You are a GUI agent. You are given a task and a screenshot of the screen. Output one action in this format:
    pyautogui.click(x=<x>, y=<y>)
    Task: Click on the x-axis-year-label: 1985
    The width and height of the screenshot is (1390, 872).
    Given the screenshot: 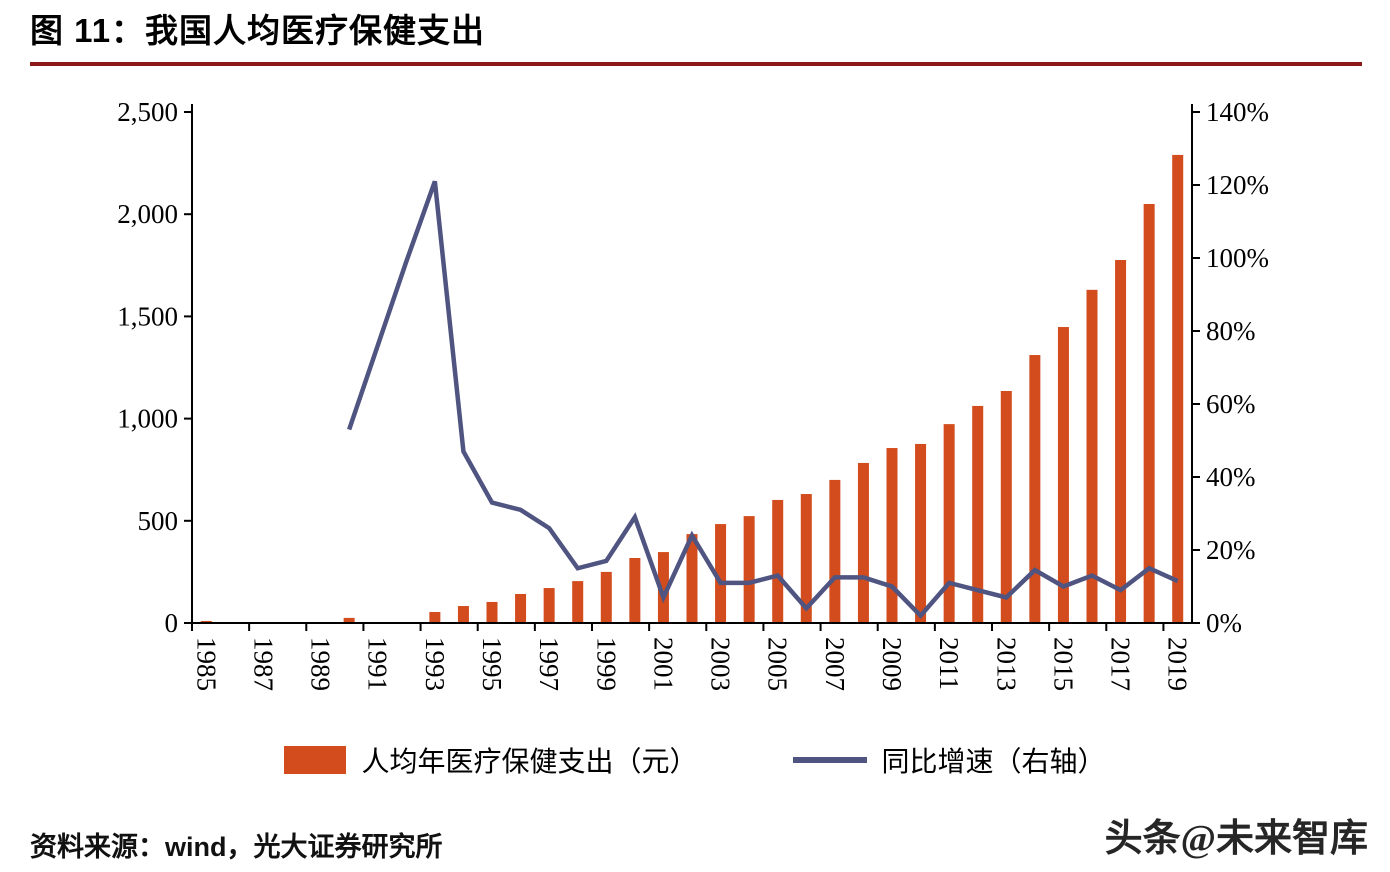 What is the action you would take?
    pyautogui.click(x=206, y=664)
    